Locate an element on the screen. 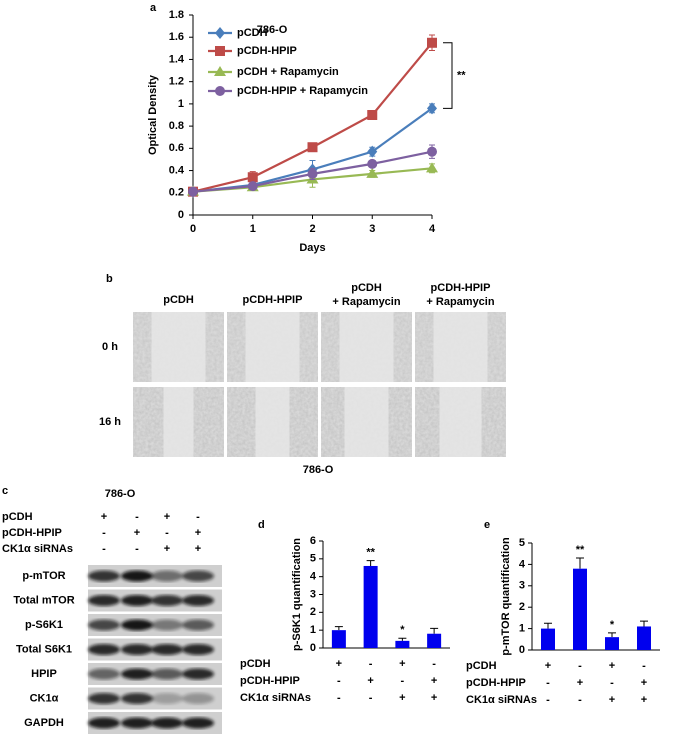 This screenshot has height=737, width=685. panel-label: b is located at coordinates (109, 279).